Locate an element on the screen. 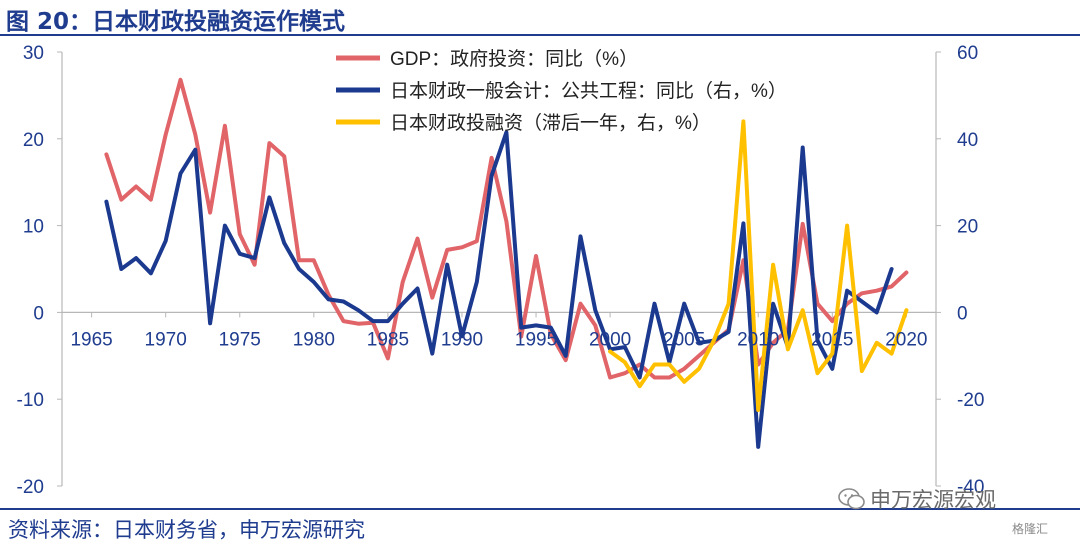 This screenshot has width=1080, height=546. left-tick-label: 20 is located at coordinates (33, 140).